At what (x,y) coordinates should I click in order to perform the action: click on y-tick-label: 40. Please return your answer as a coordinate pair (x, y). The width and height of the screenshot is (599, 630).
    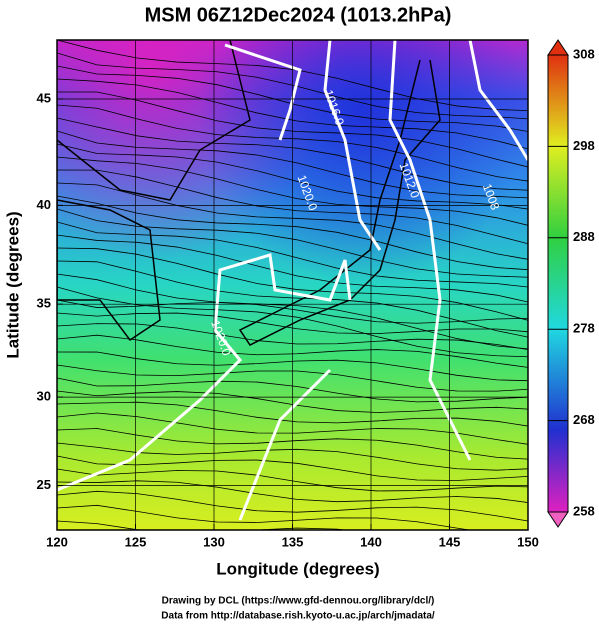
    Looking at the image, I should click on (44, 204).